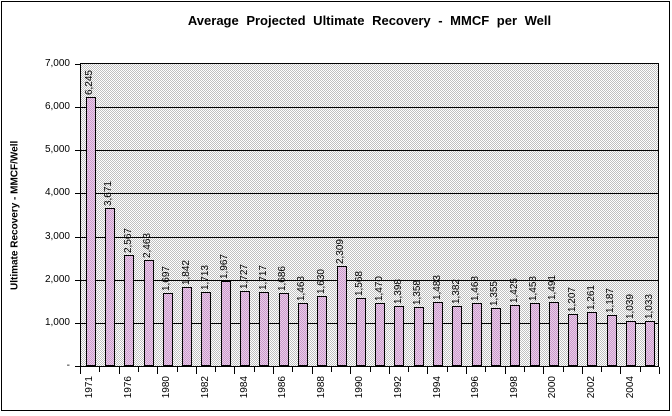  Describe the element at coordinates (572, 299) in the screenshot. I see `bar-value-label: 1,207` at that location.